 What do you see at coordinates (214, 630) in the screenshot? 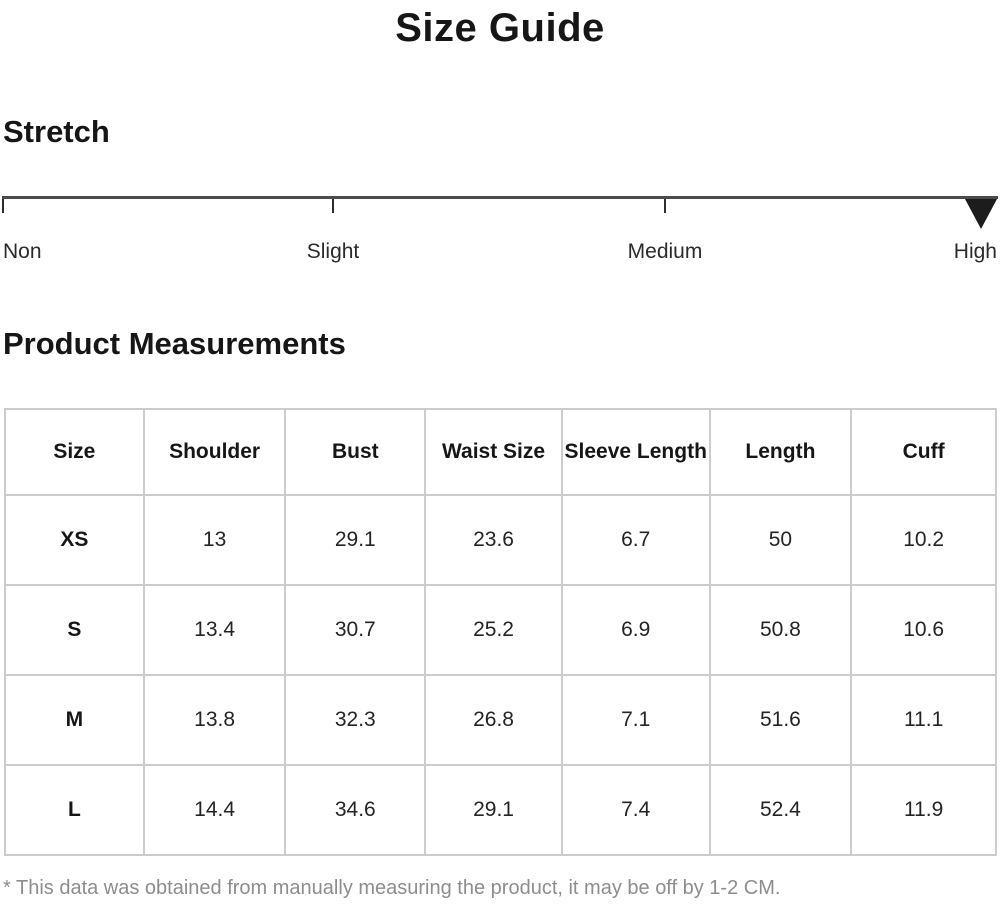
I see `measurement-cell: 13.4` at bounding box center [214, 630].